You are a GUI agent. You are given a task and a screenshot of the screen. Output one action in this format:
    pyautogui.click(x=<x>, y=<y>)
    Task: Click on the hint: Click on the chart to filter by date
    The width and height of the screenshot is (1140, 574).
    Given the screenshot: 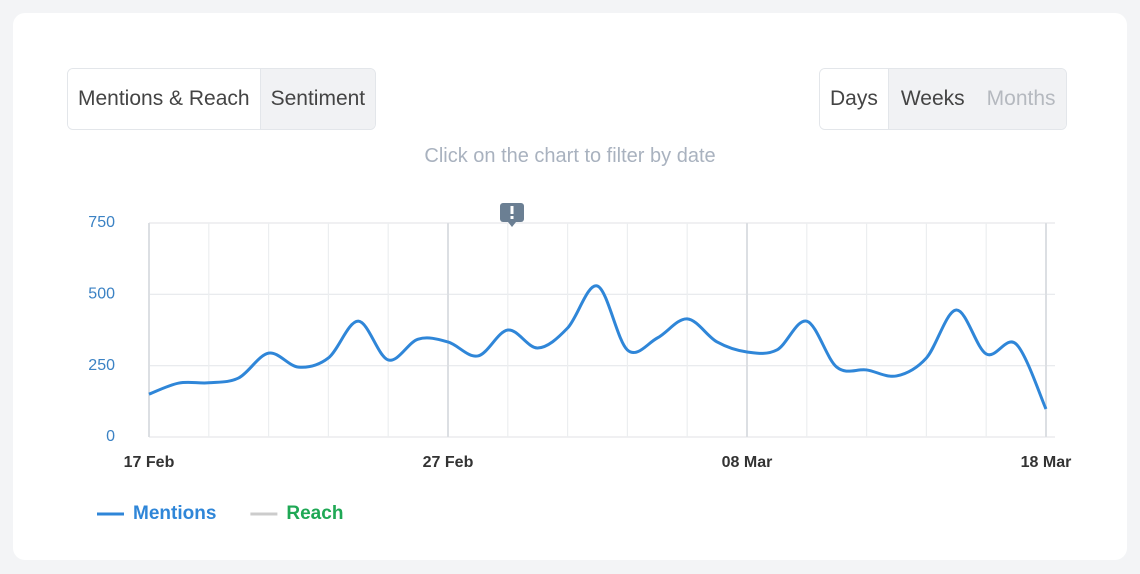 What is the action you would take?
    pyautogui.click(x=570, y=156)
    